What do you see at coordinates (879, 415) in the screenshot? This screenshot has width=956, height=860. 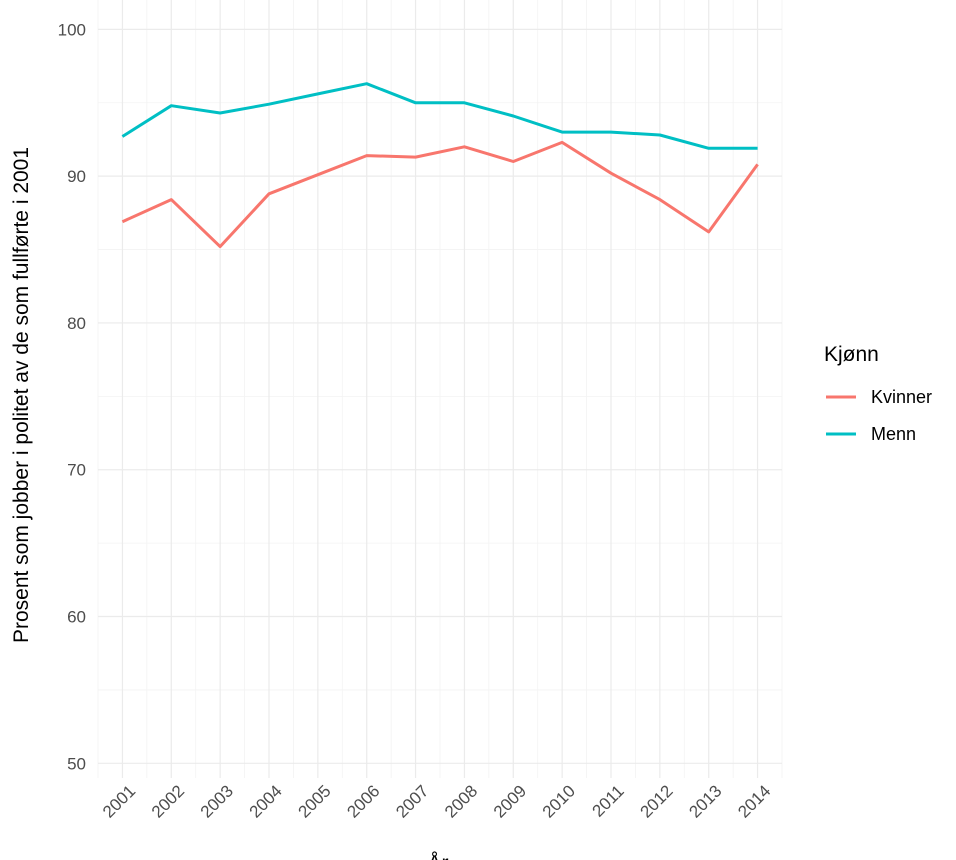 I see `legend-items: Kvinner Menn` at bounding box center [879, 415].